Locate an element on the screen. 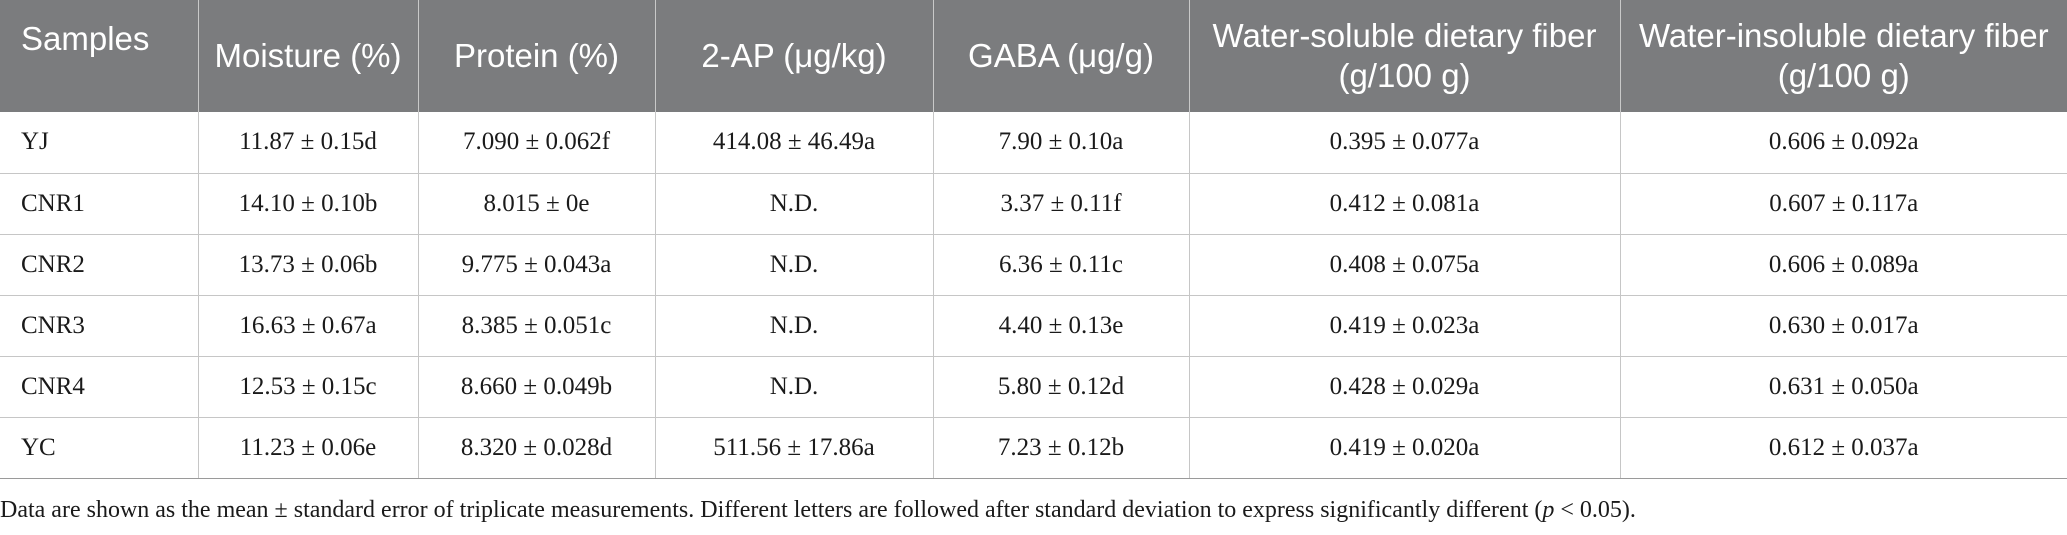  cell-sample: CNR4 is located at coordinates (99, 387).